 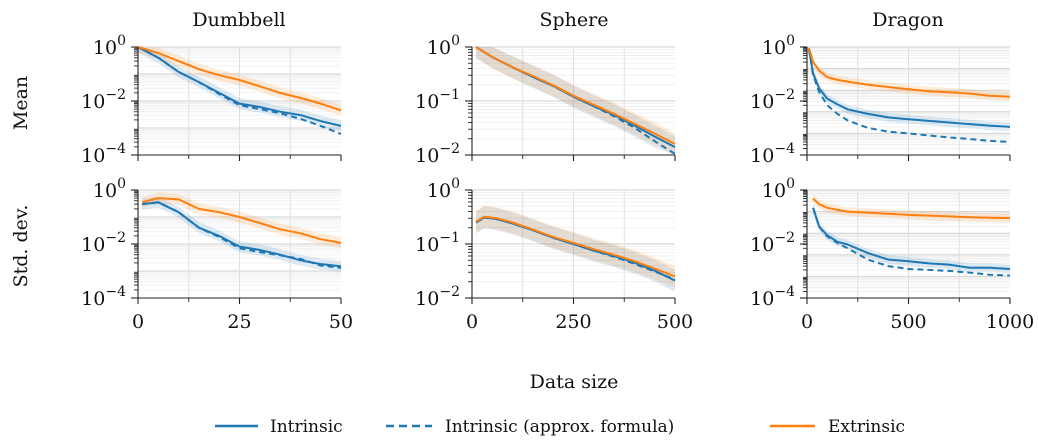 What do you see at coordinates (573, 322) in the screenshot?
I see `x-tick-label: 250` at bounding box center [573, 322].